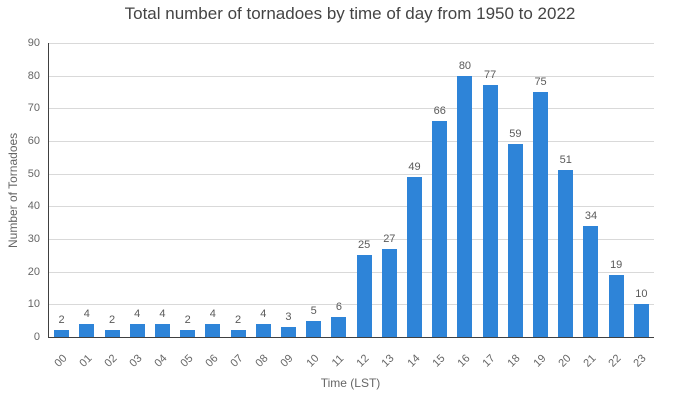  Describe the element at coordinates (33, 141) in the screenshot. I see `y-tick-label: 60` at that location.